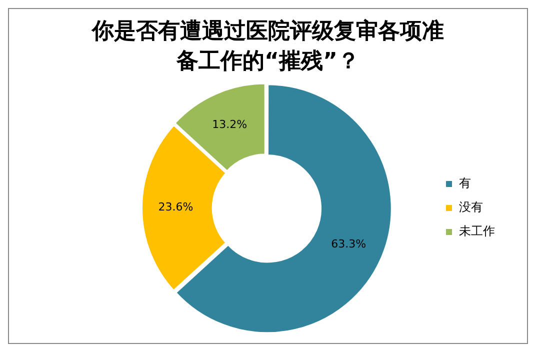 The height and width of the screenshot is (354, 538). I want to click on data-label: 63.3%, so click(348, 243).